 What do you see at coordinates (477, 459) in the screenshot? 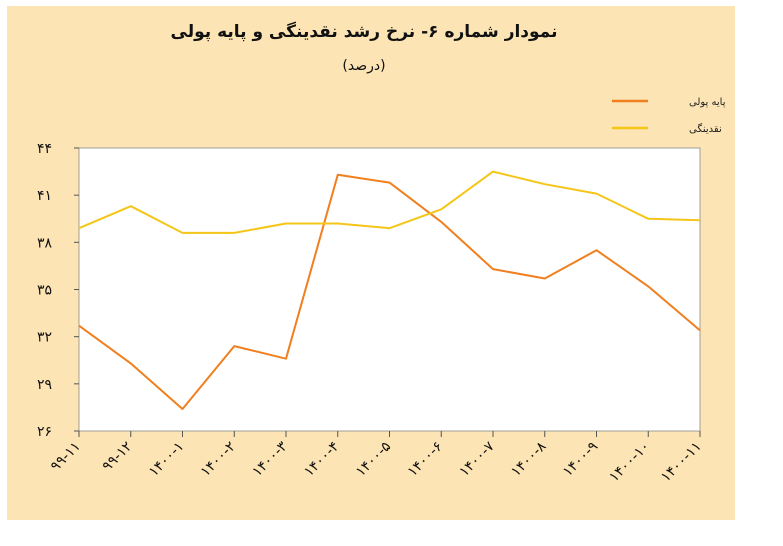
I see `x-tick-label: ۱۴۰۰-۷` at bounding box center [477, 459].